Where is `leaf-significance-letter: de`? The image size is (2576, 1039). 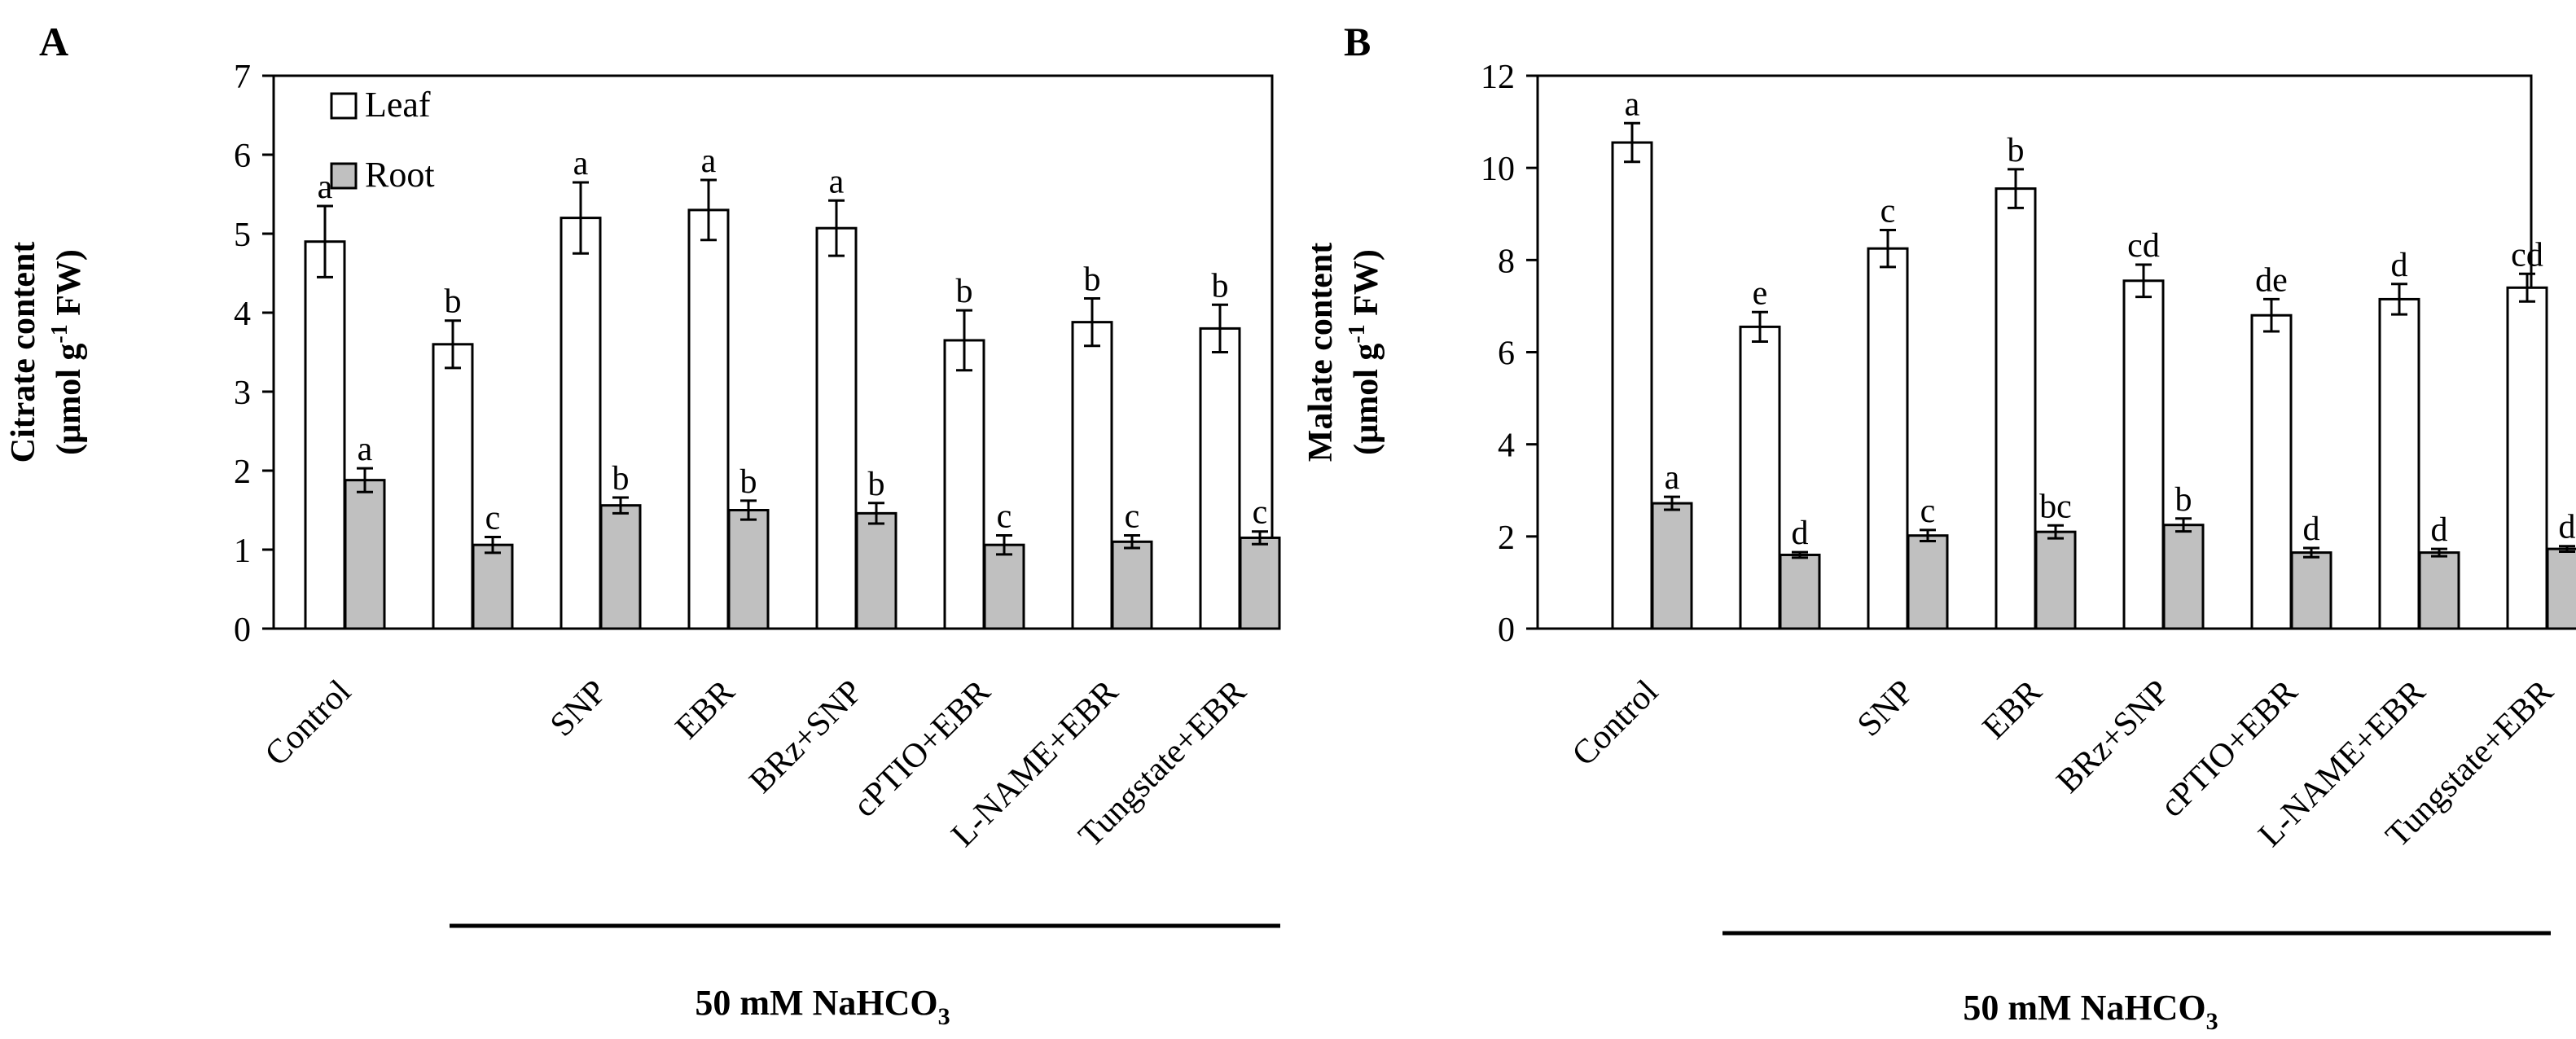
leaf-significance-letter: de is located at coordinates (2271, 280).